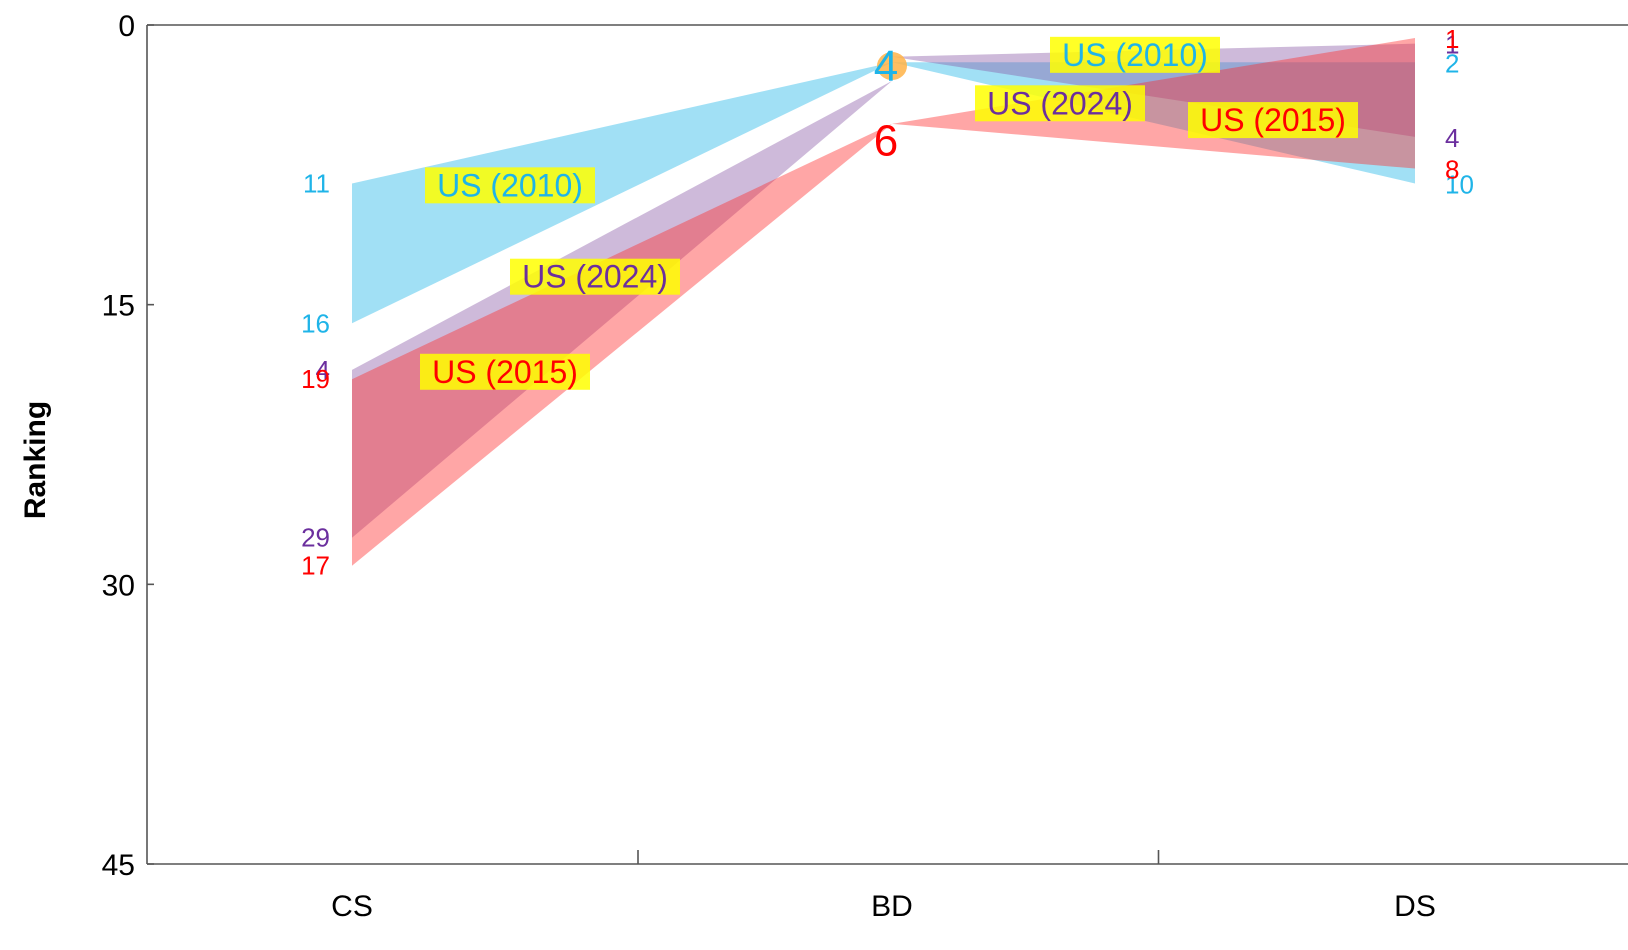 The image size is (1628, 950). Describe the element at coordinates (892, 906) in the screenshot. I see `x-tick-label: BD` at that location.